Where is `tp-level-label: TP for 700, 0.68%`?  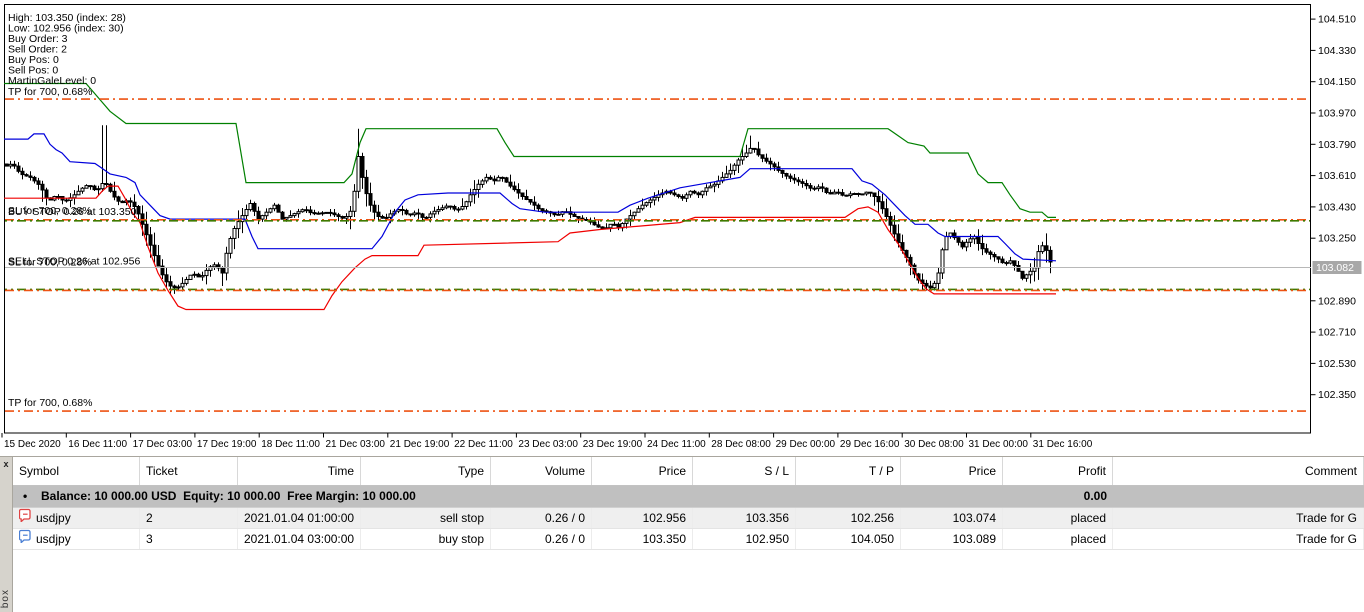
tp-level-label: TP for 700, 0.68% is located at coordinates (50, 403).